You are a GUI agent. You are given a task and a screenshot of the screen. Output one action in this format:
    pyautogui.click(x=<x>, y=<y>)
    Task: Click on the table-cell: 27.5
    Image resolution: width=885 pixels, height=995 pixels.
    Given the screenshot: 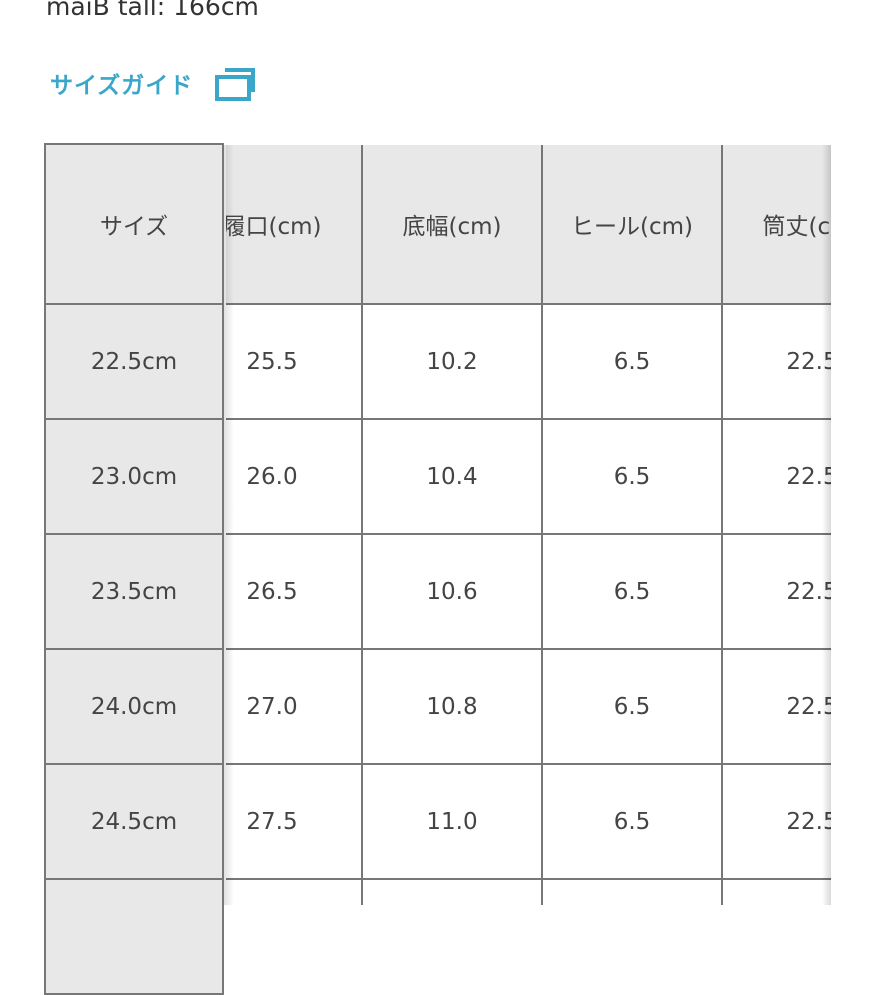 What is the action you would take?
    pyautogui.click(x=294, y=821)
    